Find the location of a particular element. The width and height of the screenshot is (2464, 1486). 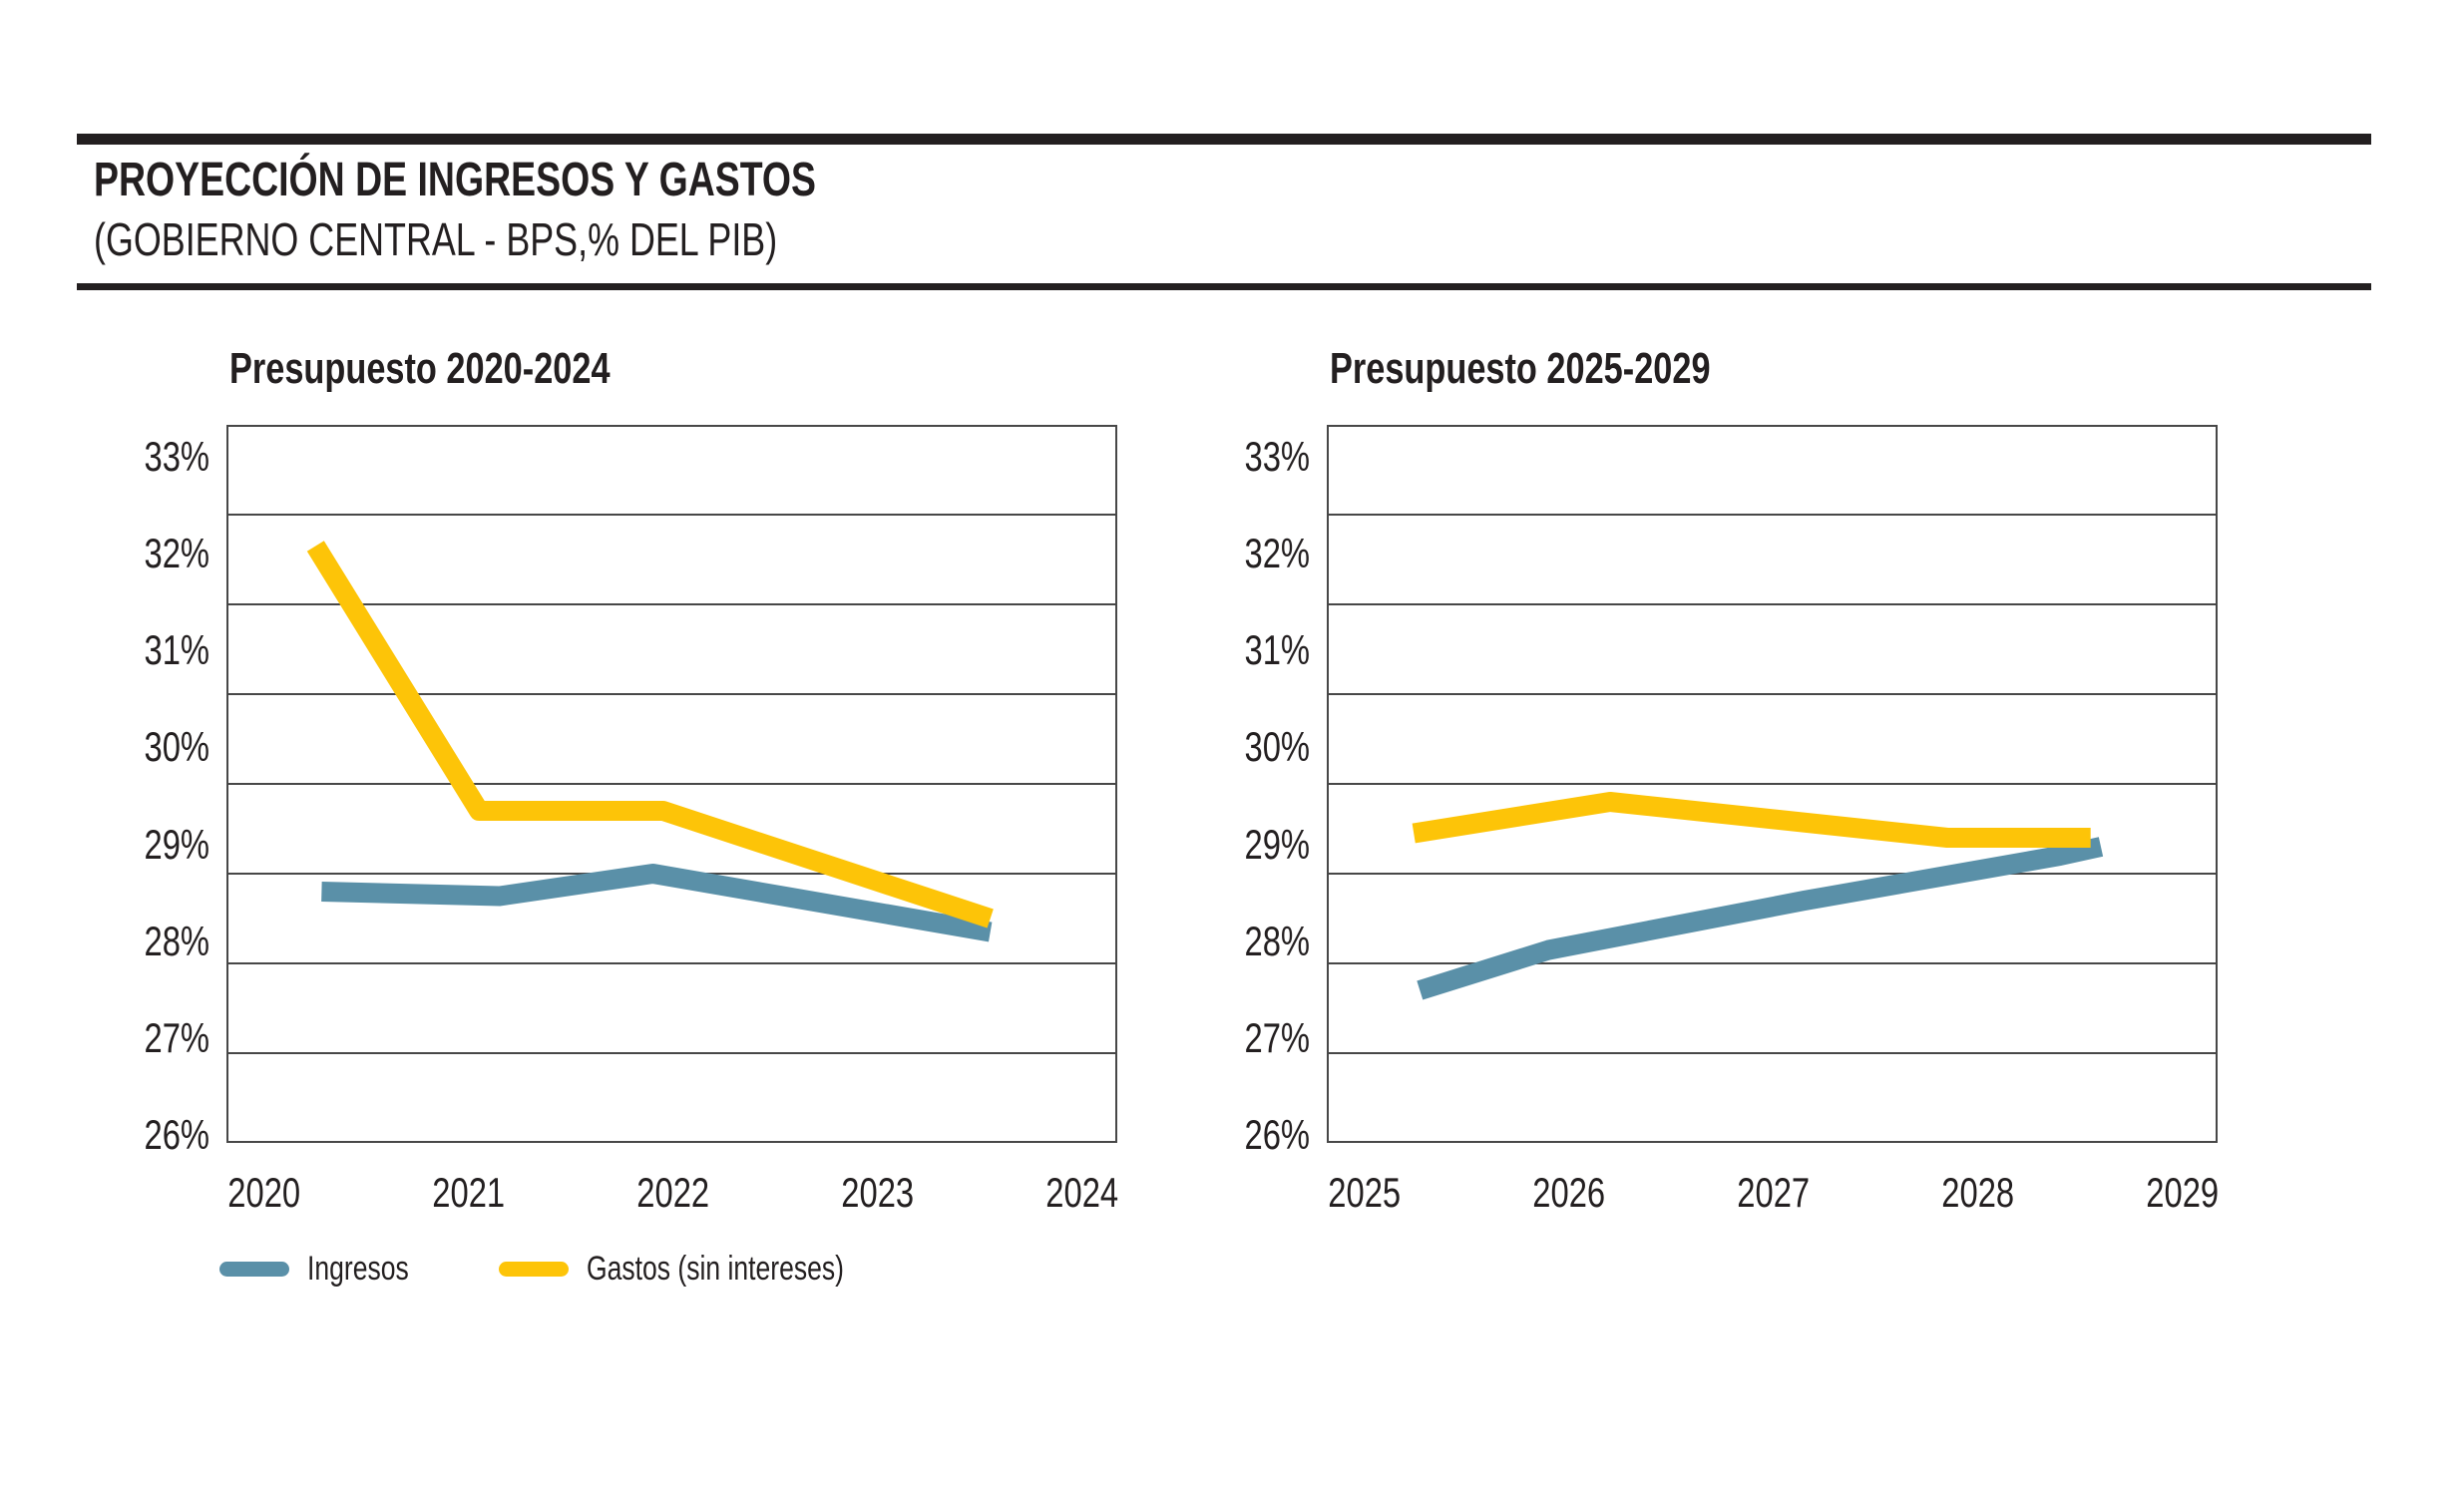

x-axis-label-text: 2025 is located at coordinates (1365, 1192).